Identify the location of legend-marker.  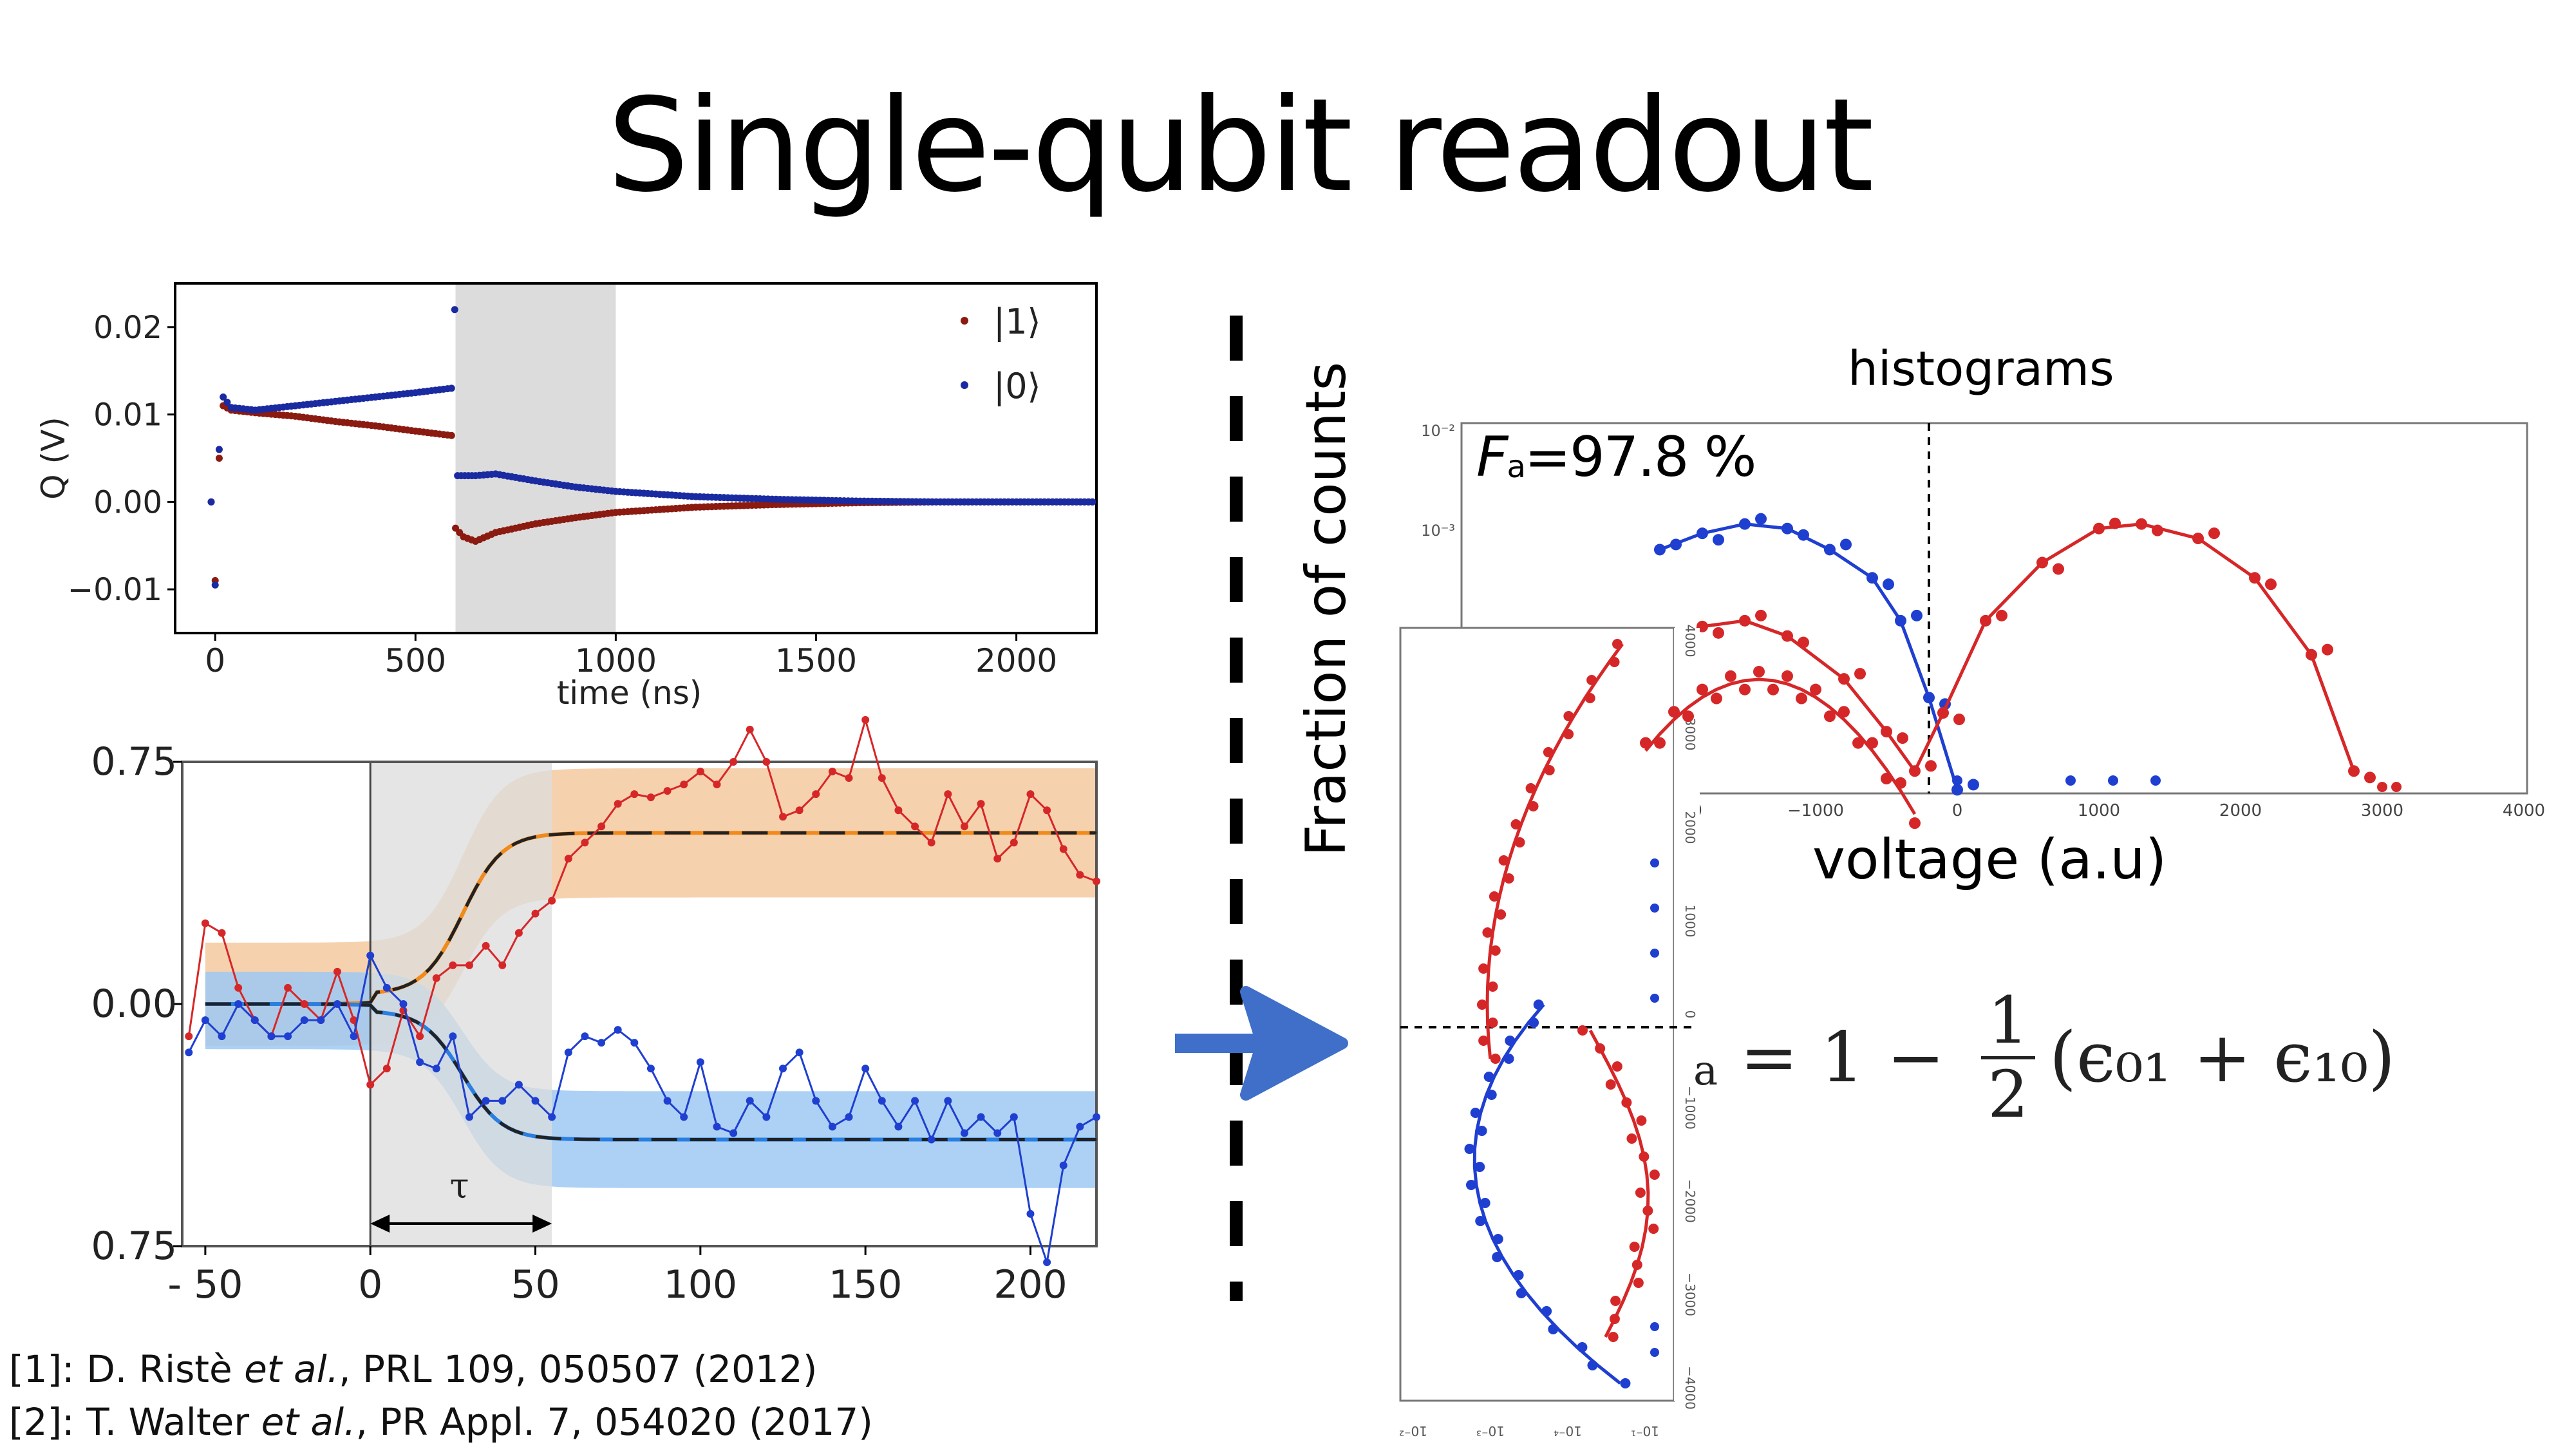
(964, 321).